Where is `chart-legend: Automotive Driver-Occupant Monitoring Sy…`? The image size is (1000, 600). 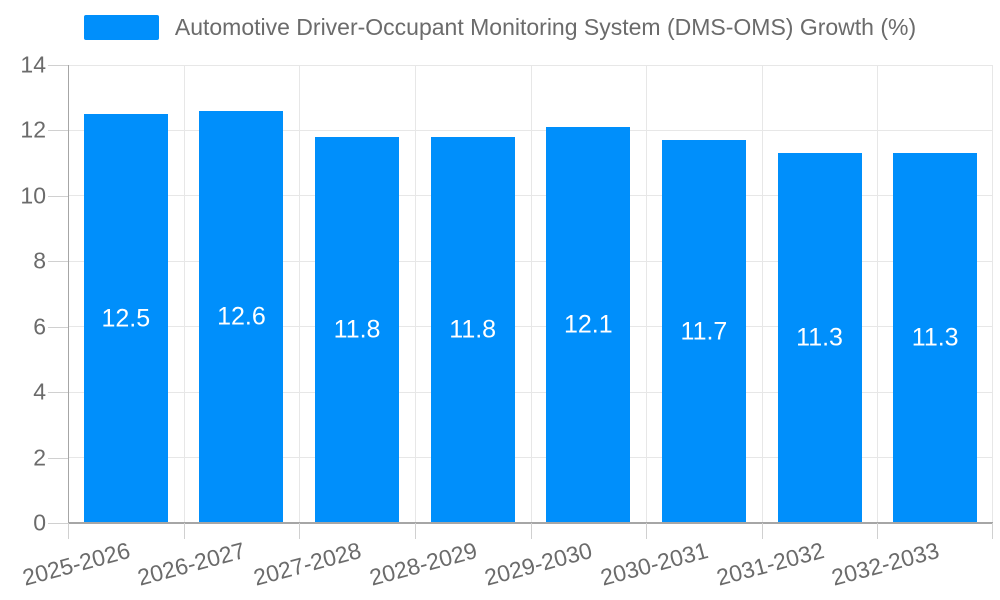 chart-legend: Automotive Driver-Occupant Monitoring Sy… is located at coordinates (500, 28).